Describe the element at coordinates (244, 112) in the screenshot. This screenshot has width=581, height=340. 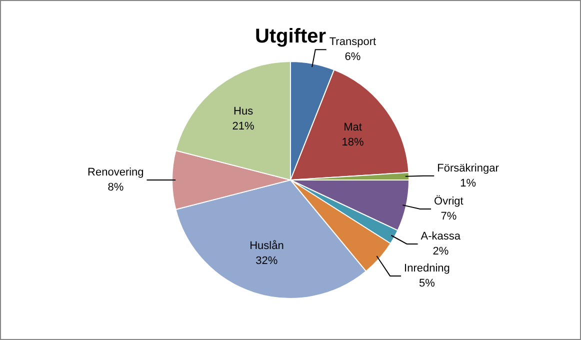
I see `slice-label: Hus` at that location.